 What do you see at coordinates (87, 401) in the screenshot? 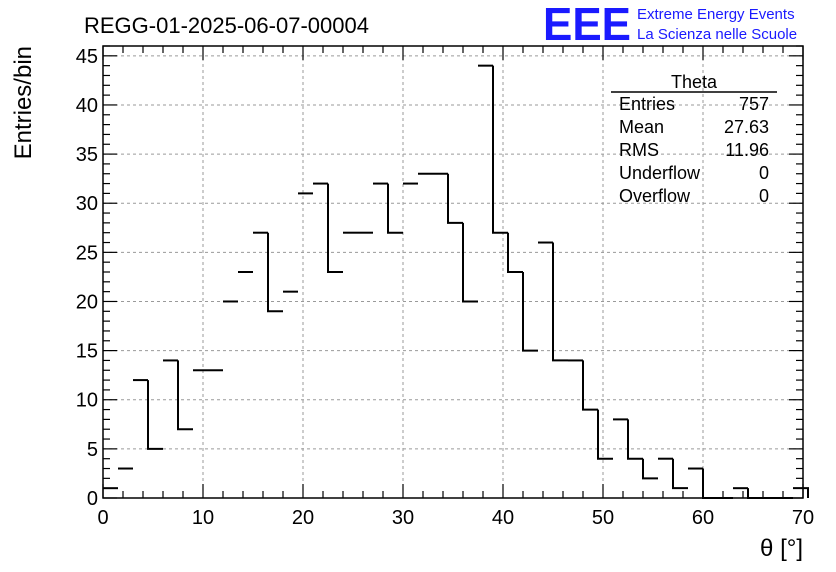
I see `y-tick-label: 10` at bounding box center [87, 401].